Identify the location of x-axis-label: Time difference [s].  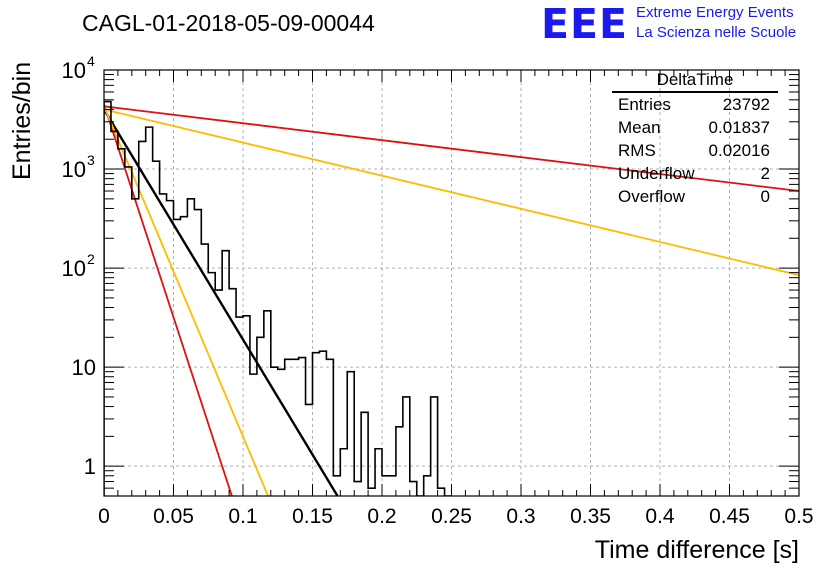
(697, 550).